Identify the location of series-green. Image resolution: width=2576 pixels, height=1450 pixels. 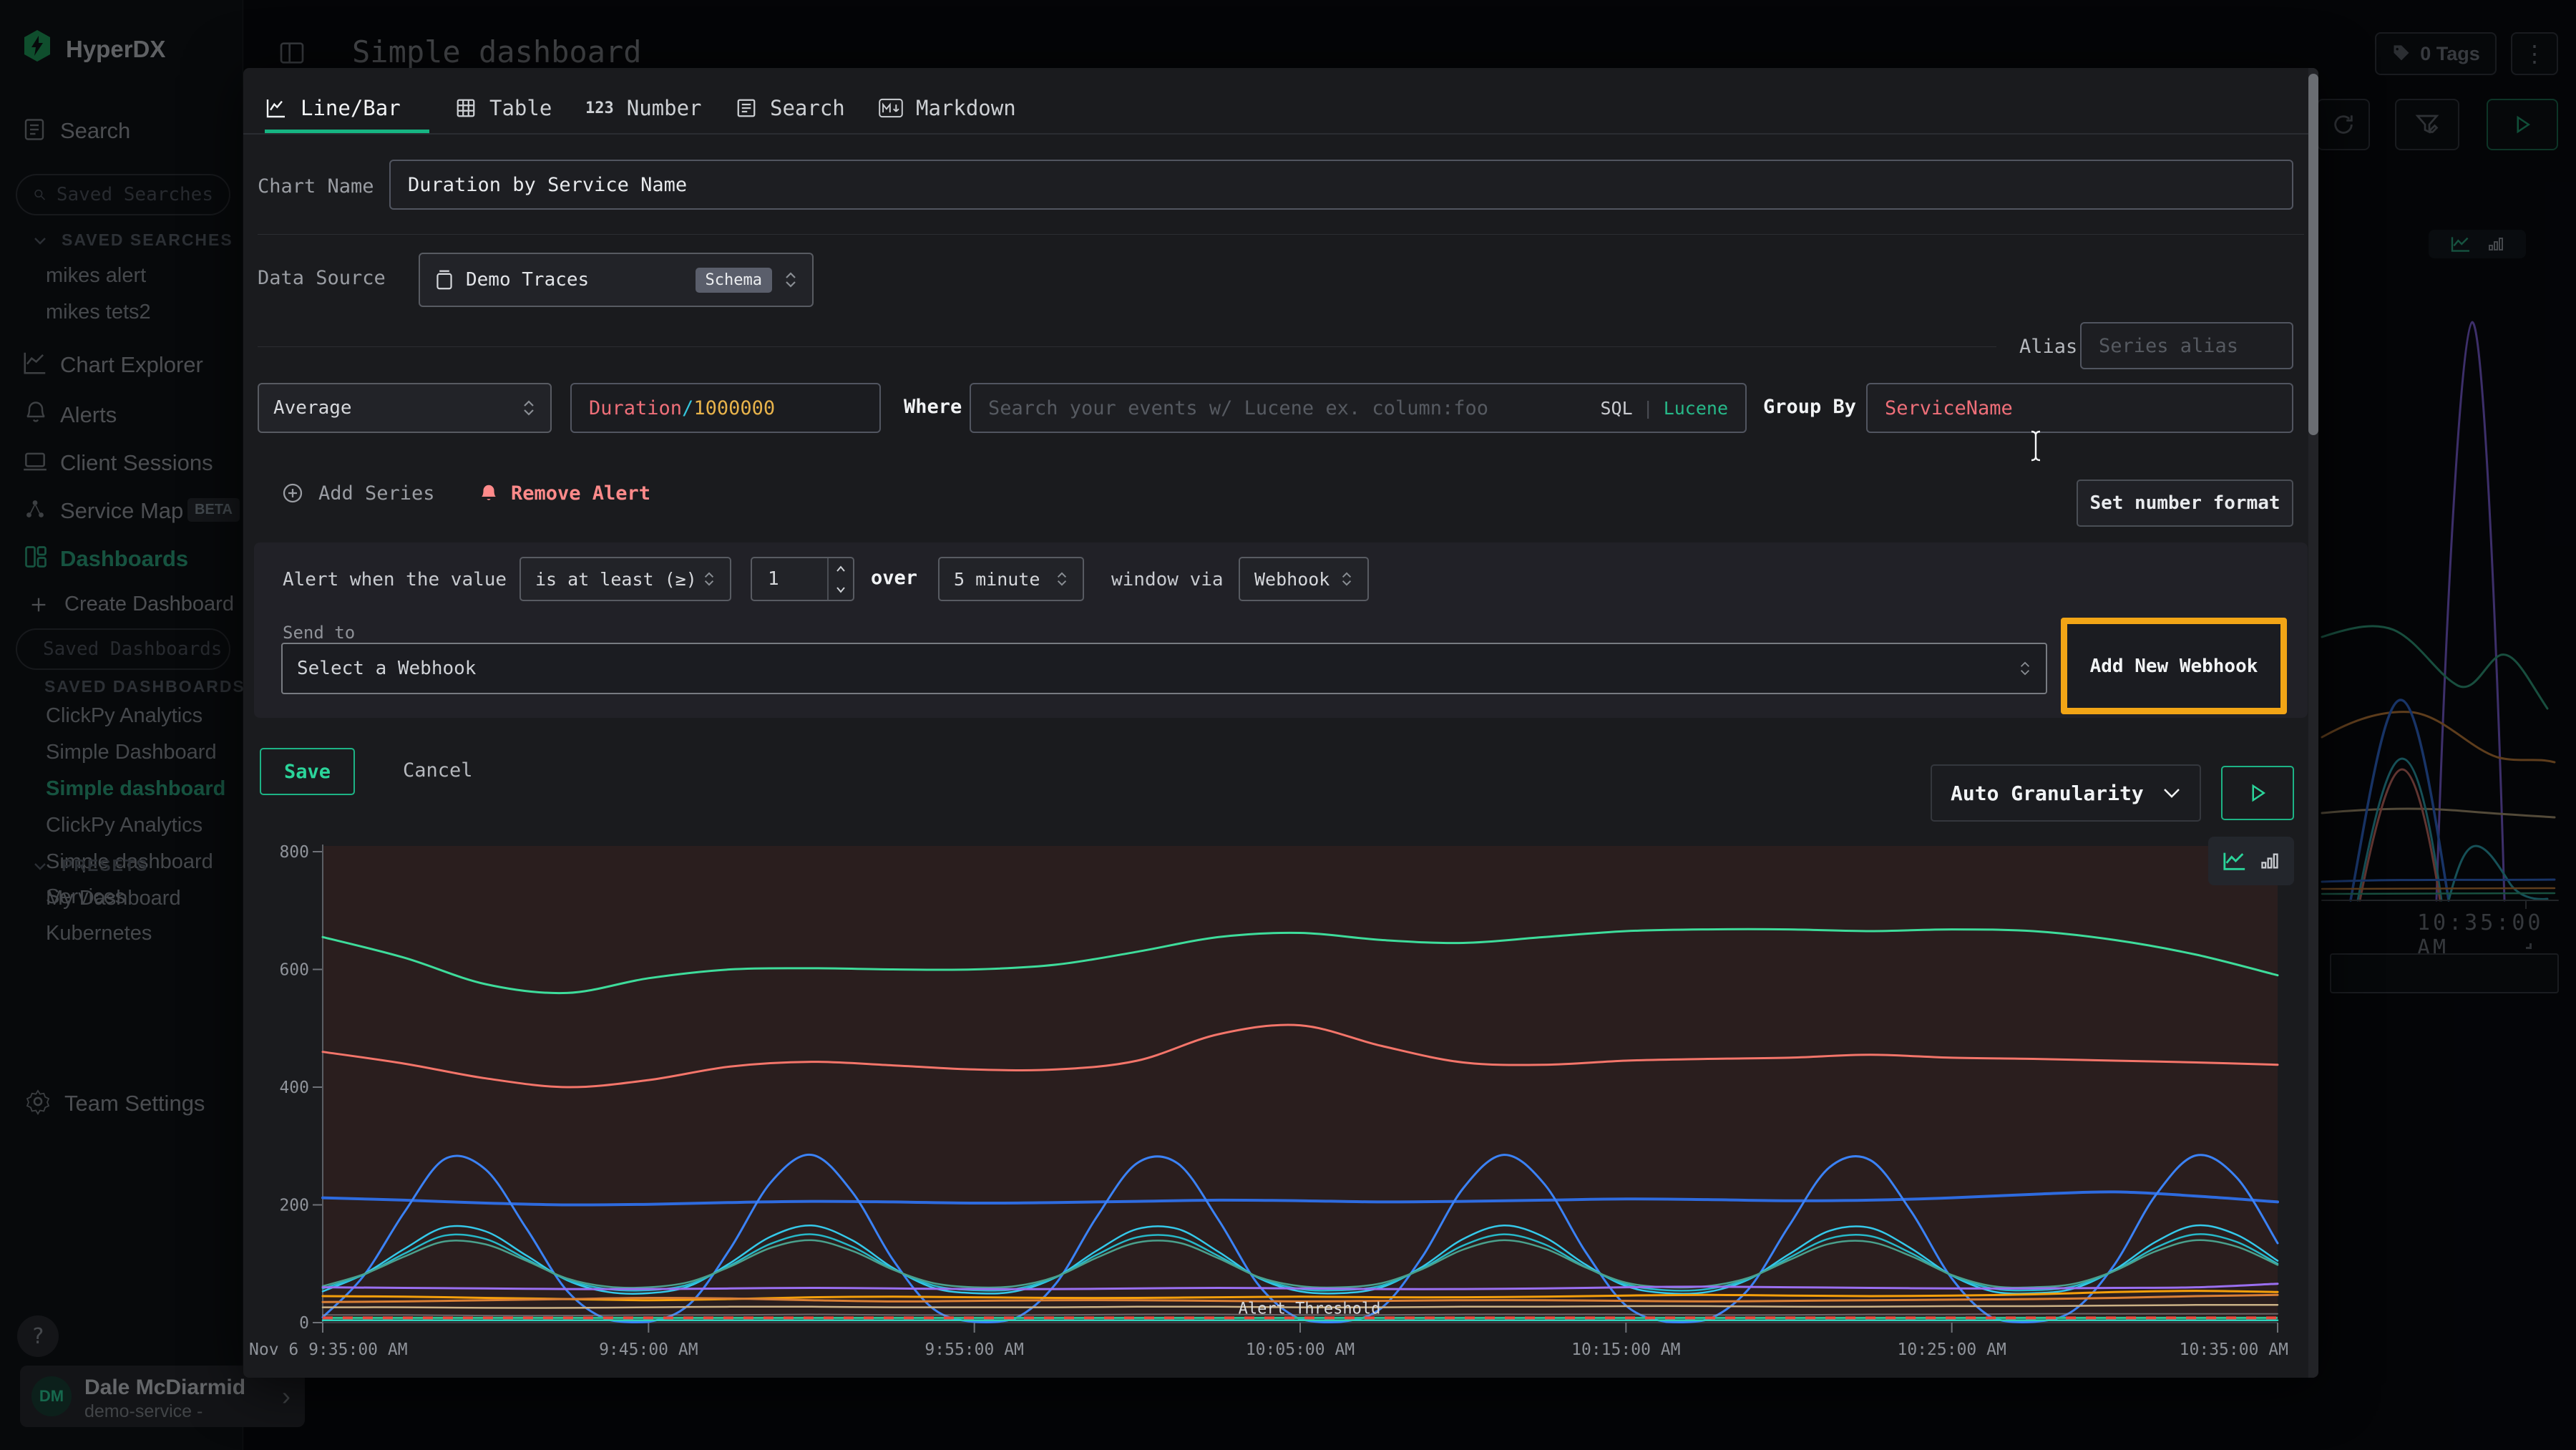
(1300, 961).